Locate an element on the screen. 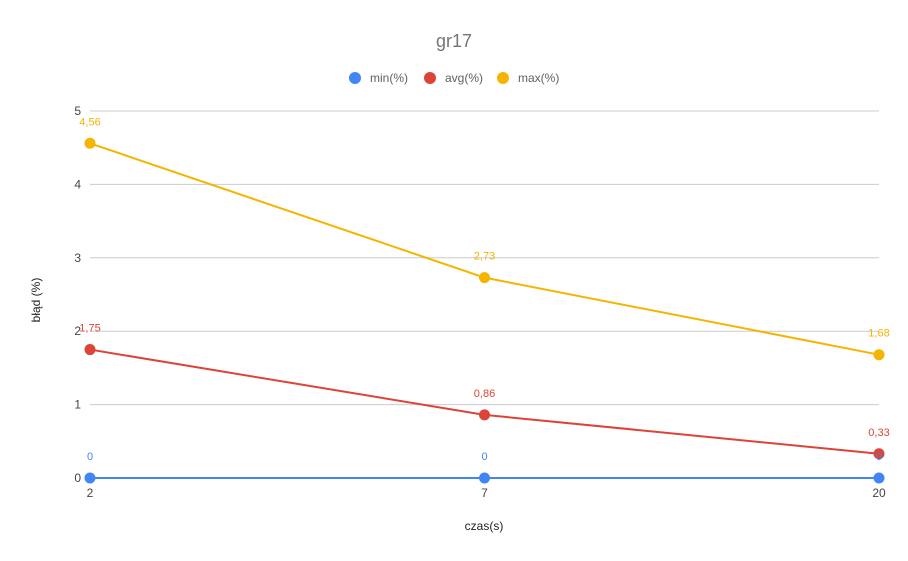 The image size is (908, 561). x-axis-ticks: 2 7 20 is located at coordinates (486, 493).